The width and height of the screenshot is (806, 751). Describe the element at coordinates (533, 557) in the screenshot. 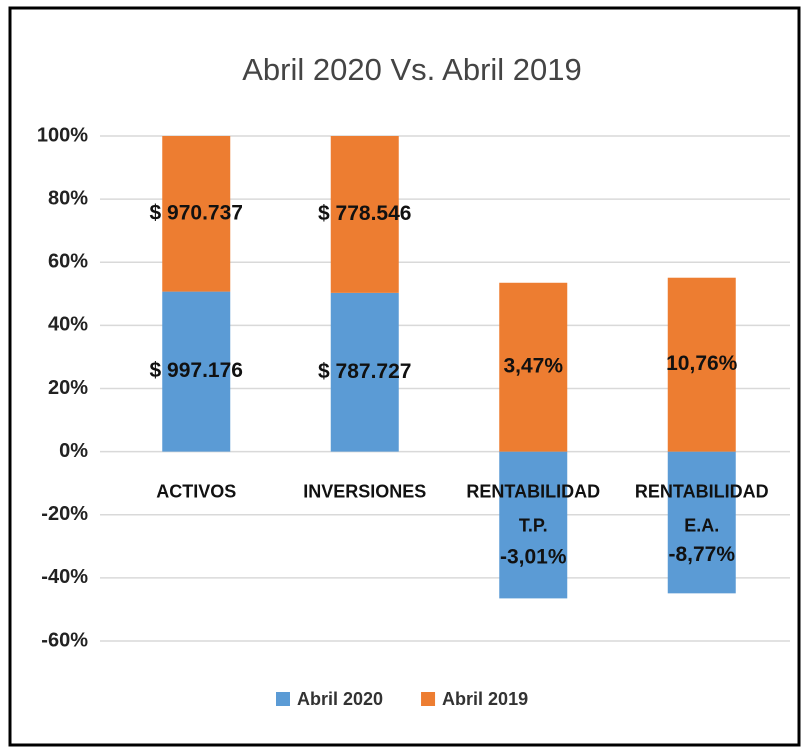

I see `data-label: -3,01%` at that location.